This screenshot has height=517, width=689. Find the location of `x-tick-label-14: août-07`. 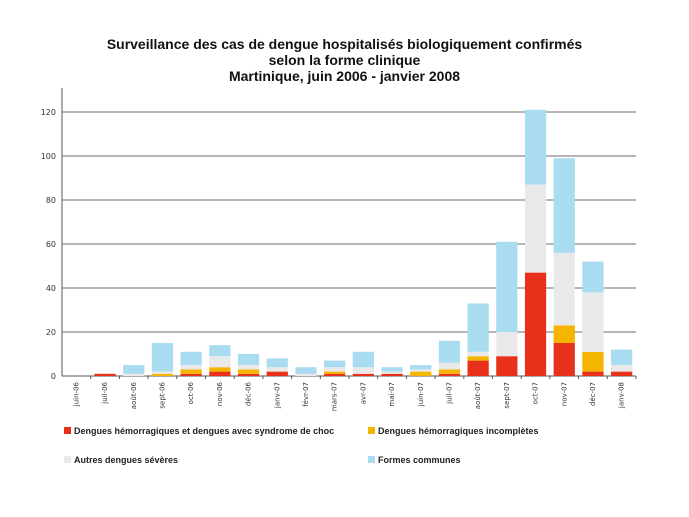

x-tick-label-14: août-07 is located at coordinates (478, 395).